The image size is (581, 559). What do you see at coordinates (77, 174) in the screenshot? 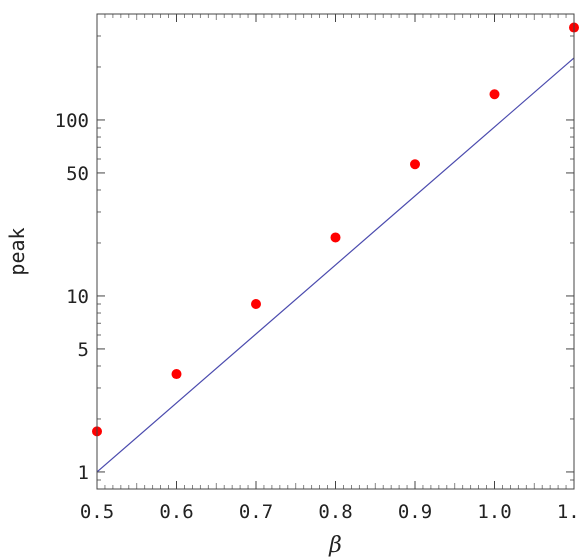
I see `y-tick-label: 50` at bounding box center [77, 174].